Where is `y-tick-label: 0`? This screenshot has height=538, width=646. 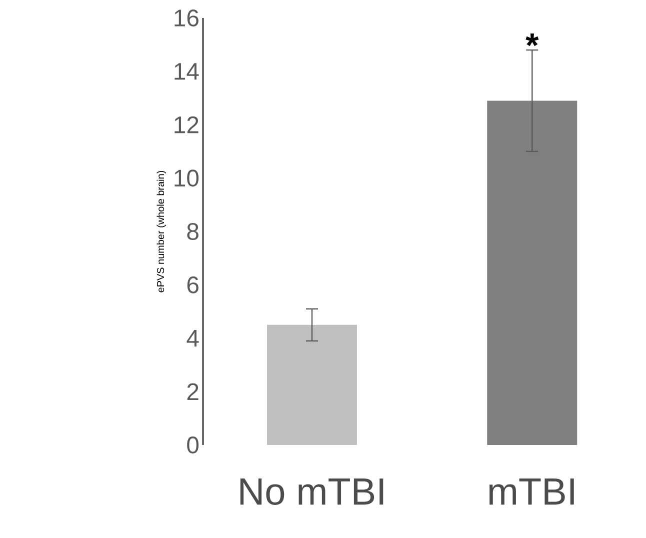 y-tick-label: 0 is located at coordinates (193, 445).